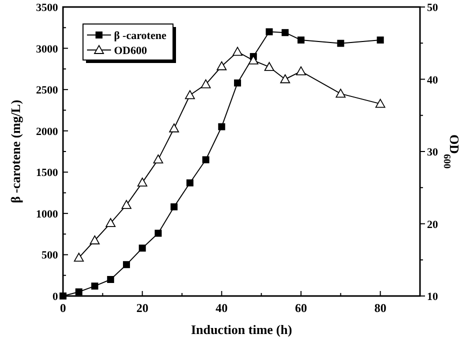  Describe the element at coordinates (432, 8) in the screenshot. I see `y2-tick-label: 50` at that location.